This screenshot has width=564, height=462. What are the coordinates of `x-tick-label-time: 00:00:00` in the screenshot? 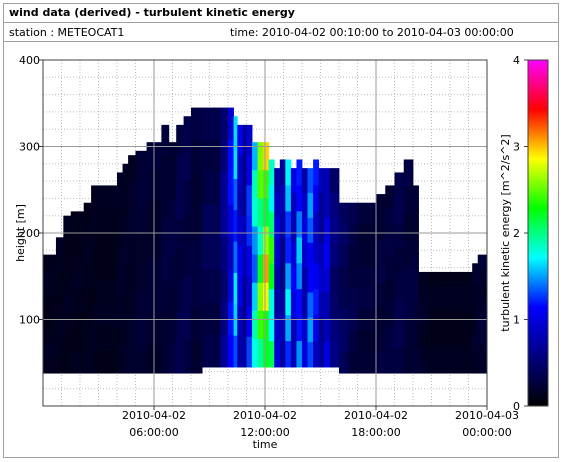 It's located at (486, 432).